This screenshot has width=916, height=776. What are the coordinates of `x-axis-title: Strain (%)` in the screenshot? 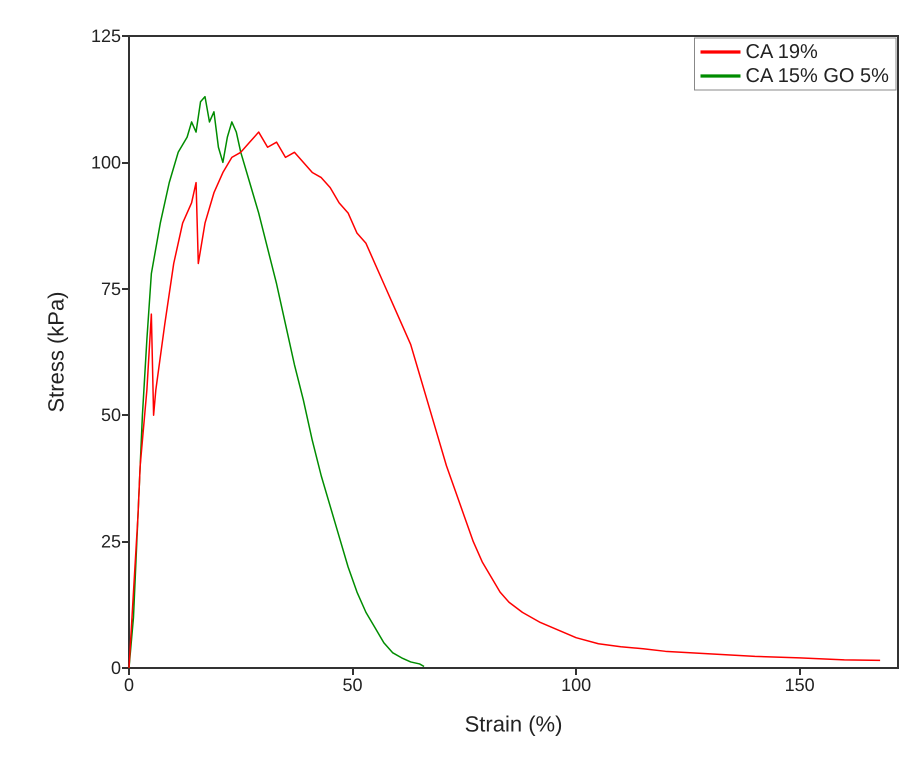 It's located at (513, 724).